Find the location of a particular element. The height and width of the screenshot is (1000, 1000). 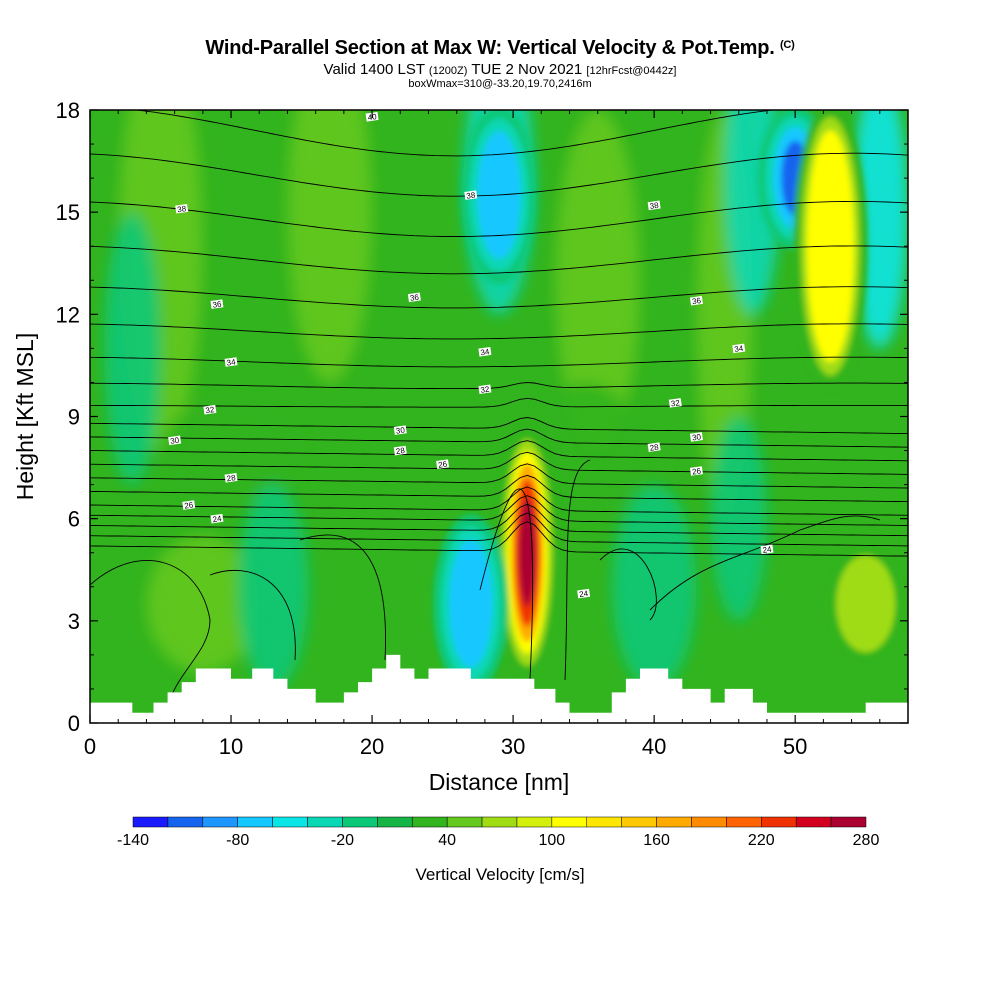

colorbar-tick-label: 100 is located at coordinates (552, 840).